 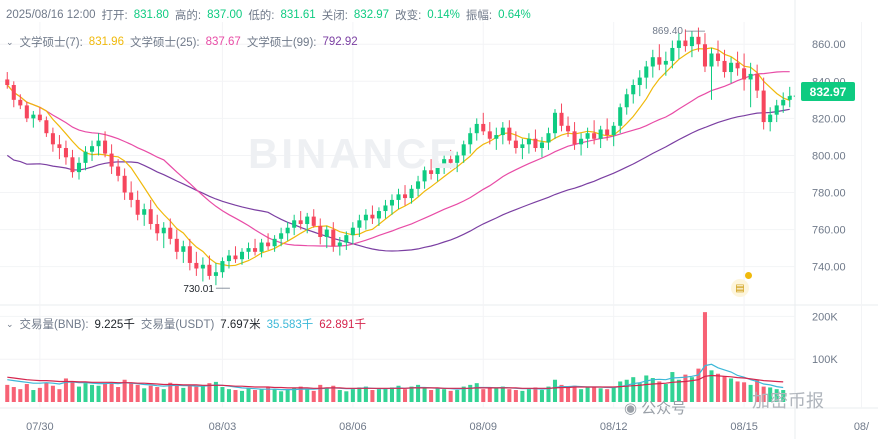 What do you see at coordinates (828, 91) in the screenshot?
I see `current-price-badge: 832.97` at bounding box center [828, 91].